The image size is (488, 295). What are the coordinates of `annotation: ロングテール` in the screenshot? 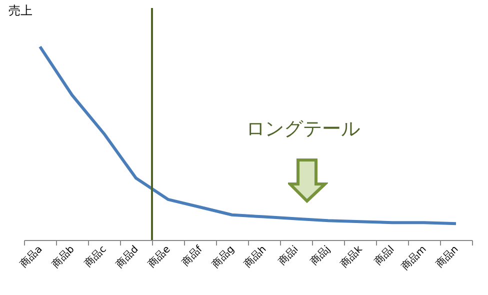 It's located at (303, 129).